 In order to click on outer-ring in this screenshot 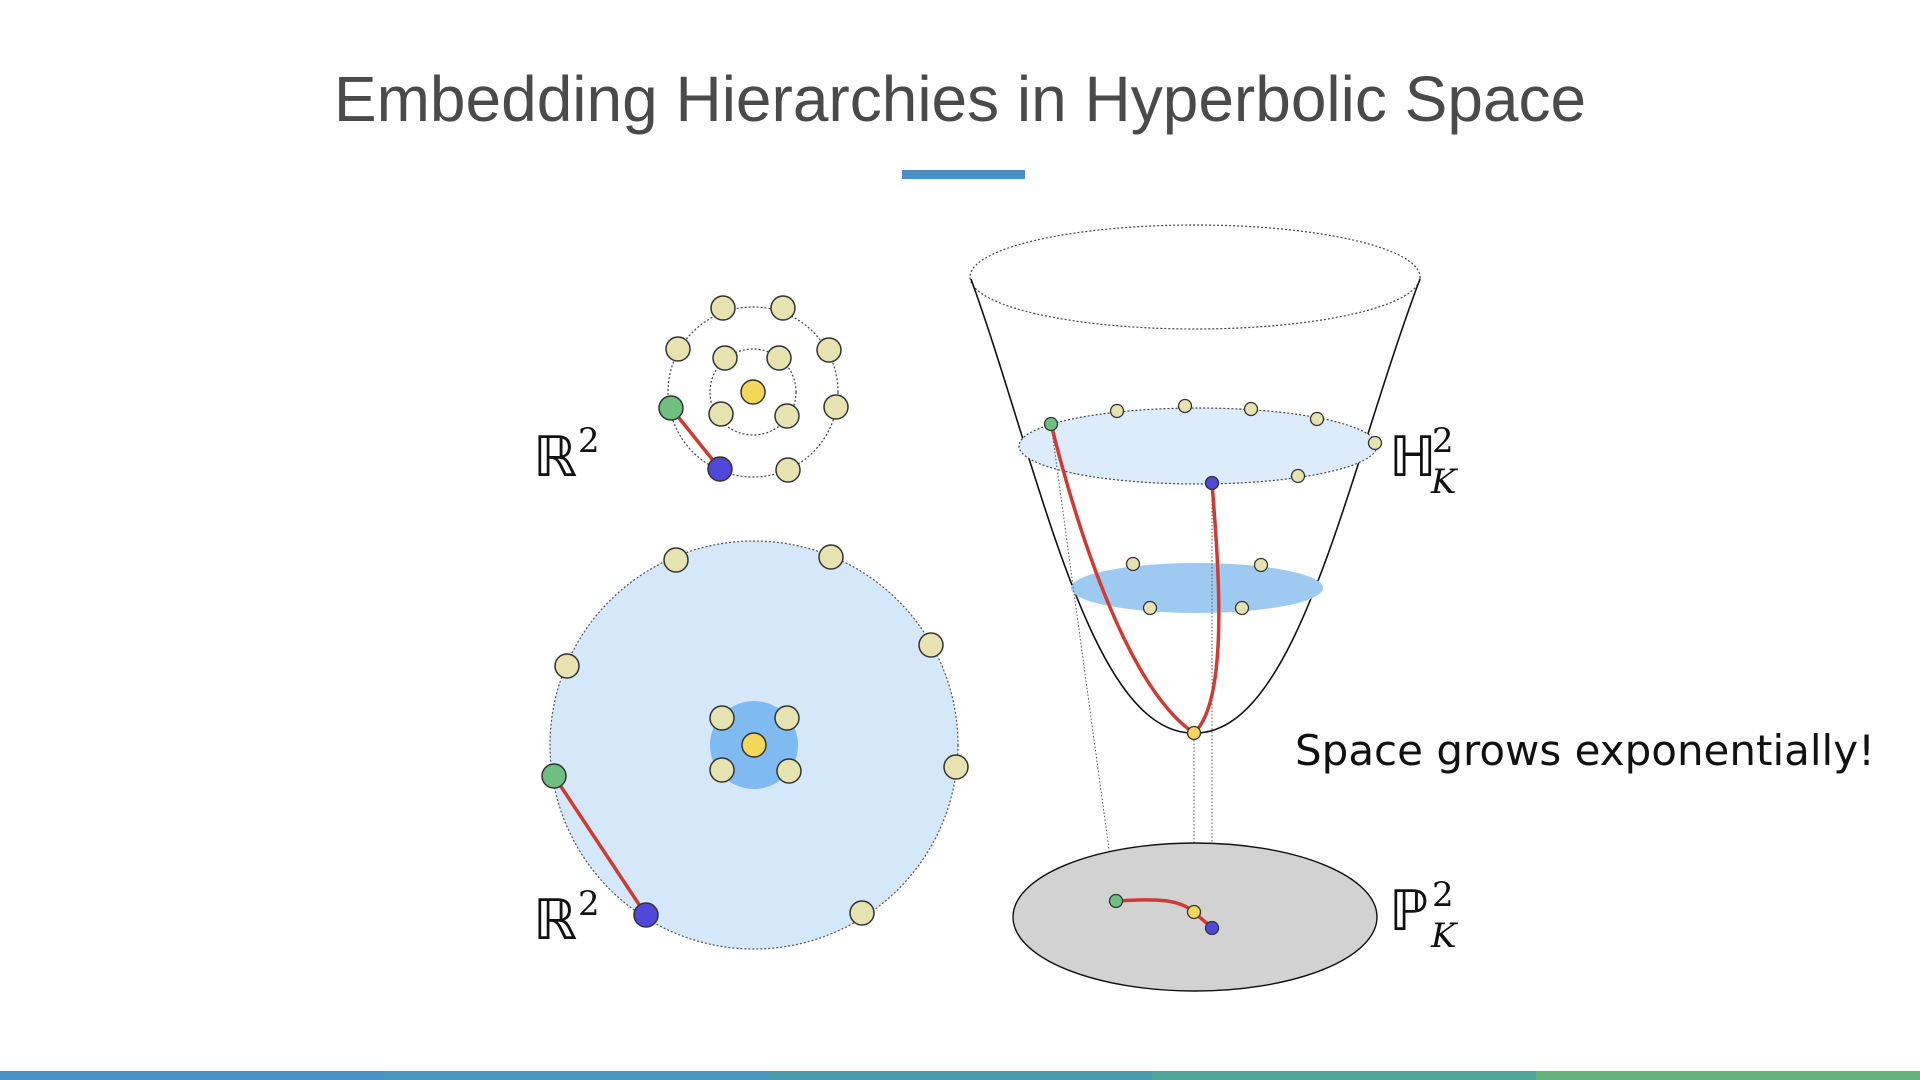, I will do `click(753, 392)`.